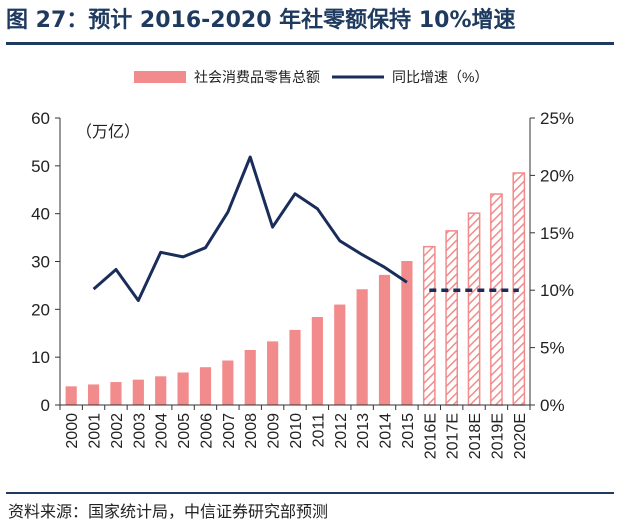 This screenshot has height=531, width=623. I want to click on bar-2011, so click(317, 360).